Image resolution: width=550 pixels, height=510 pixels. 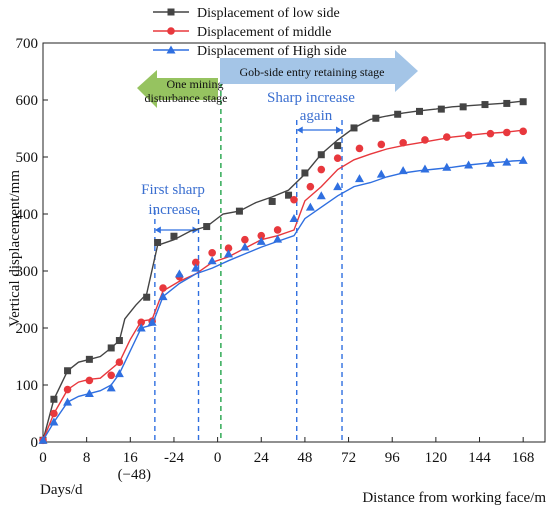 I want to click on x-tick-label: 8, so click(x=87, y=458).